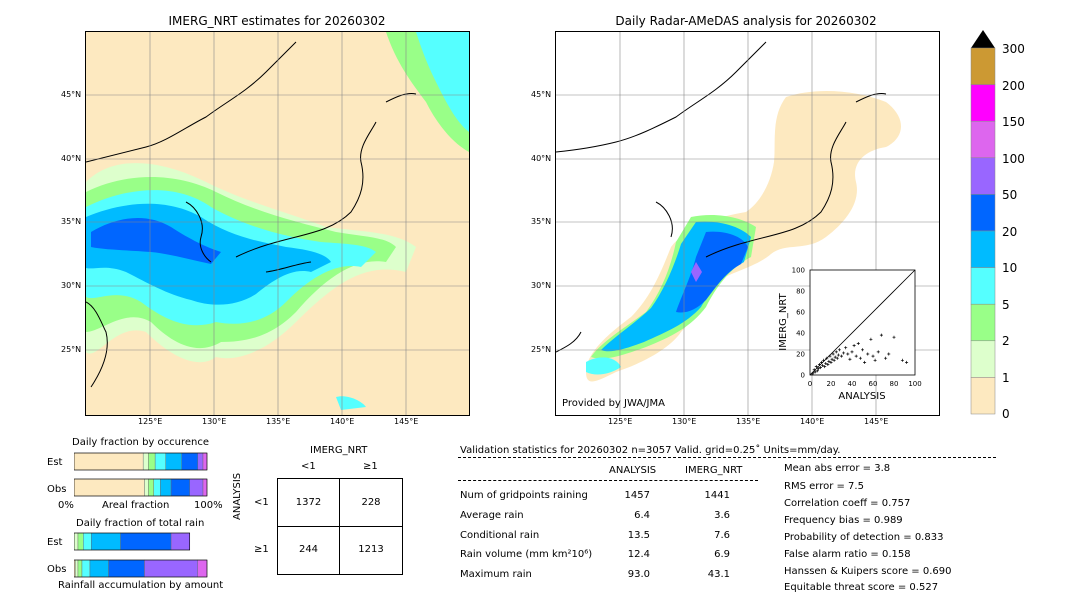 This screenshot has width=1080, height=612. Describe the element at coordinates (722, 515) in the screenshot. I see `validation-imerg-value: 3.6` at that location.